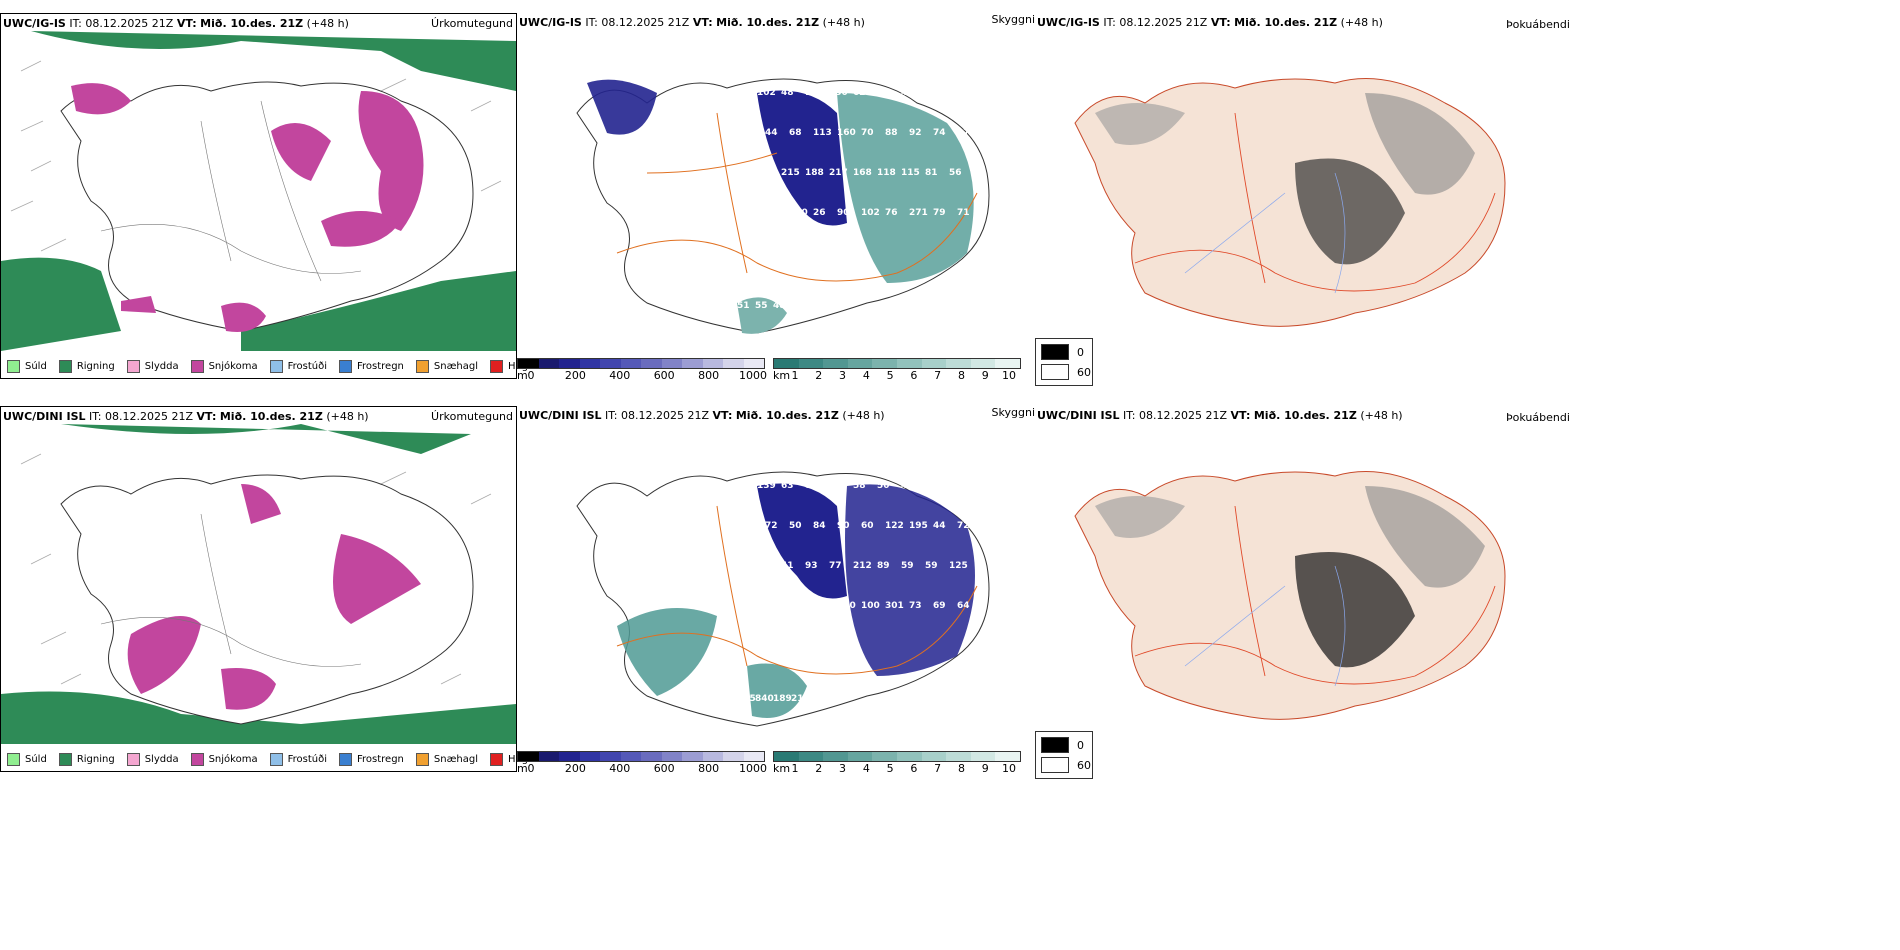 The width and height of the screenshot is (1900, 950). Describe the element at coordinates (709, 375) in the screenshot. I see `colorbar-tick: 800` at that location.